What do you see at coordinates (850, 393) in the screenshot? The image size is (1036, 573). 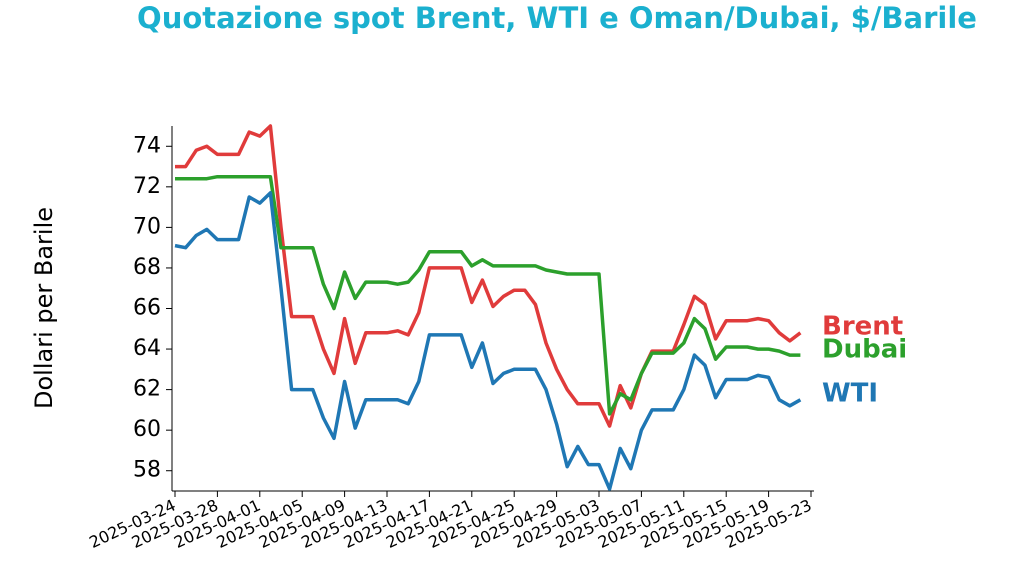 I see `series-label: WTI` at bounding box center [850, 393].